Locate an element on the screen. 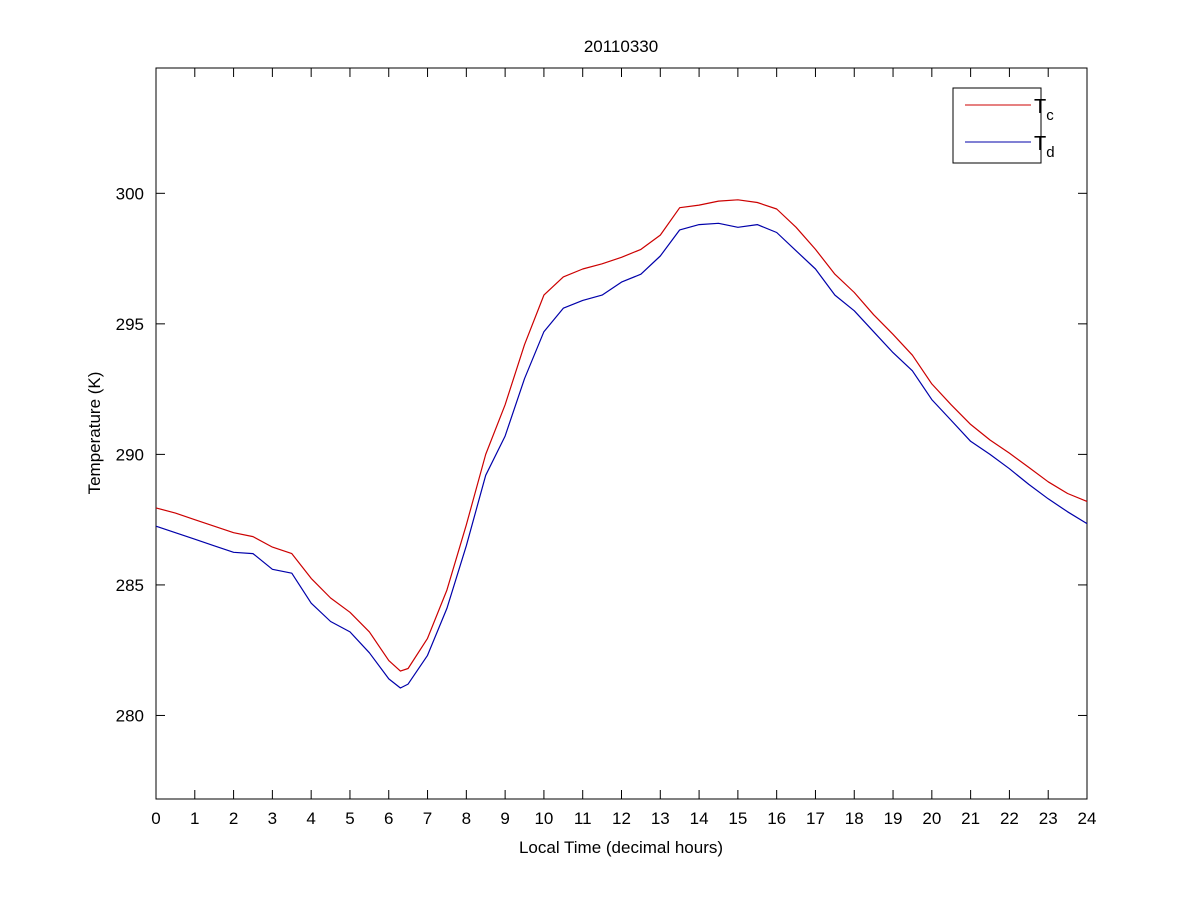 The image size is (1201, 905). y-axis-label: Temperature (K) is located at coordinates (94, 433).